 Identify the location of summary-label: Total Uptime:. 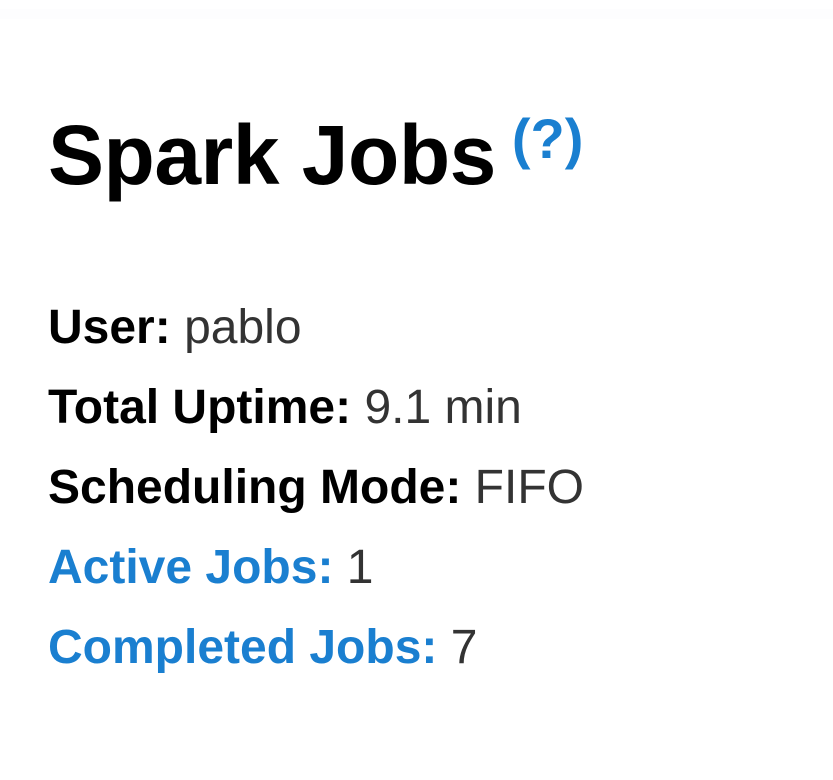
(200, 407).